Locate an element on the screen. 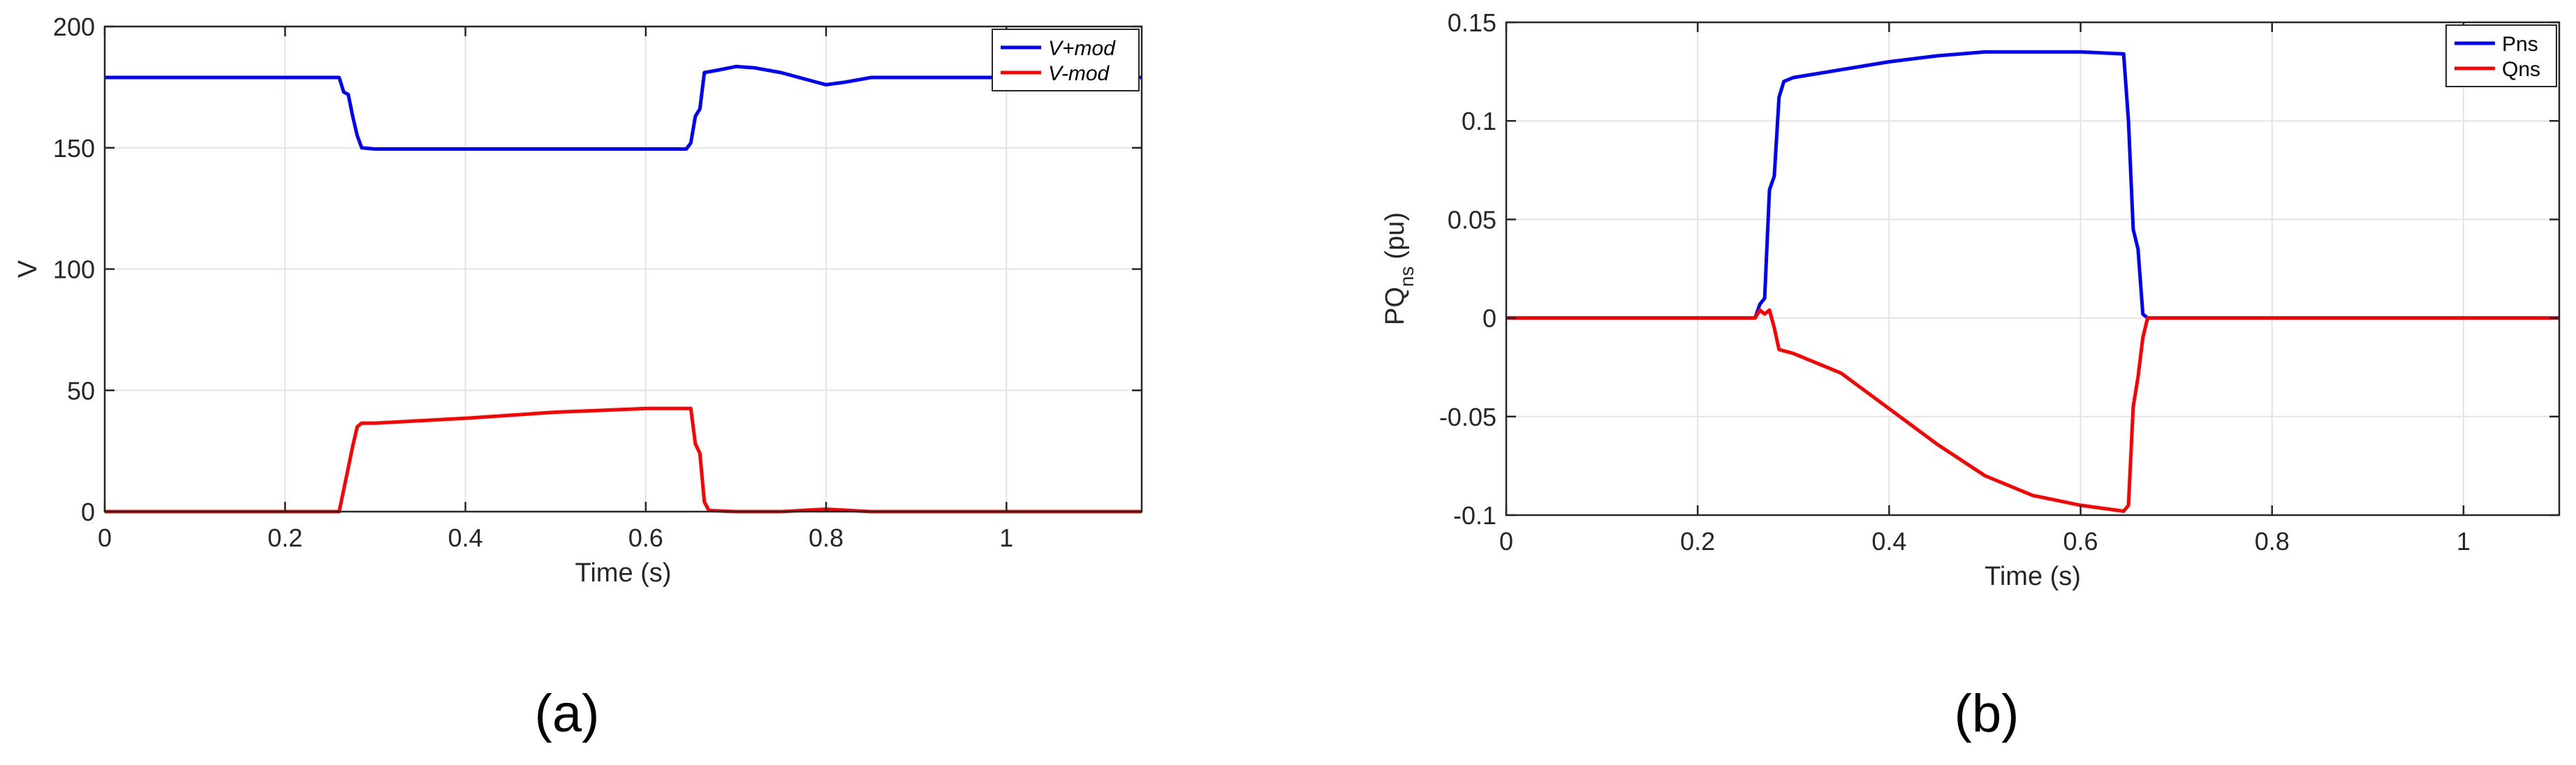 This screenshot has width=2576, height=765. series-line-qns is located at coordinates (2033, 410).